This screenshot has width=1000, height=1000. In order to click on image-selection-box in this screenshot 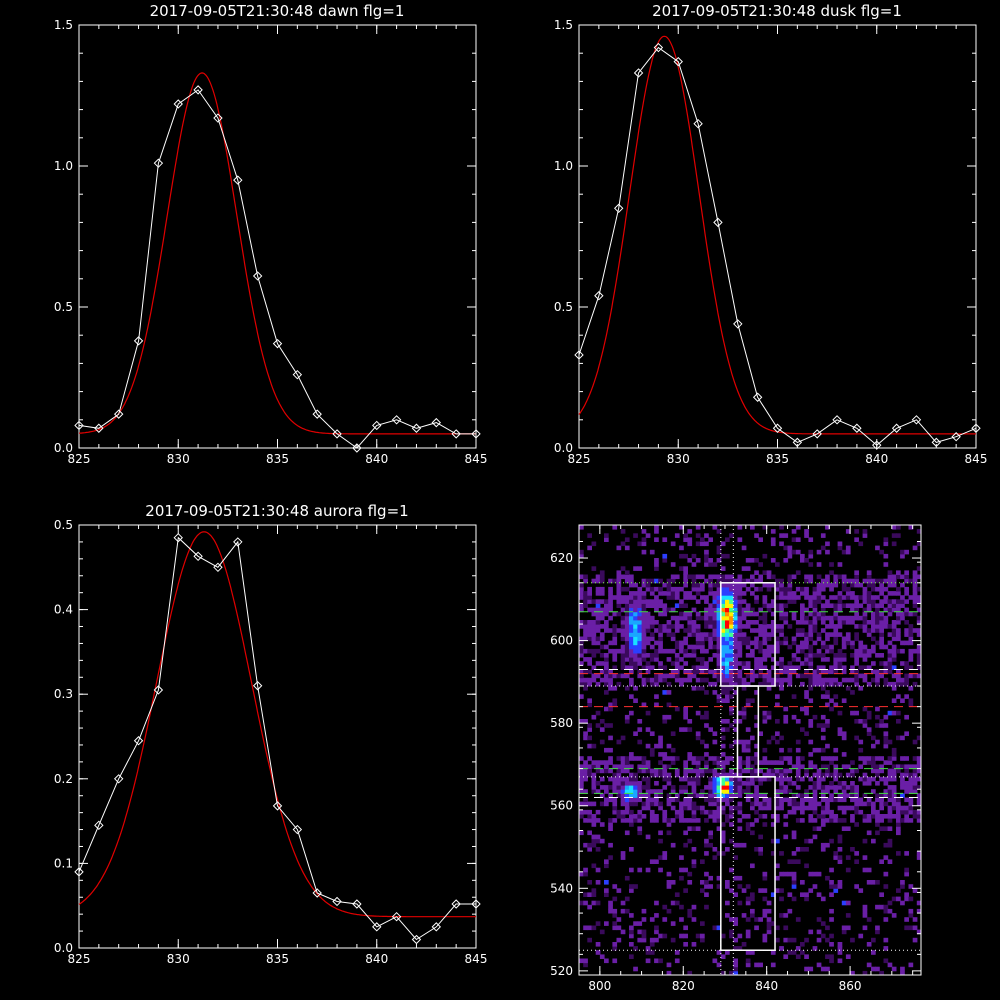, I will do `click(748, 731)`.